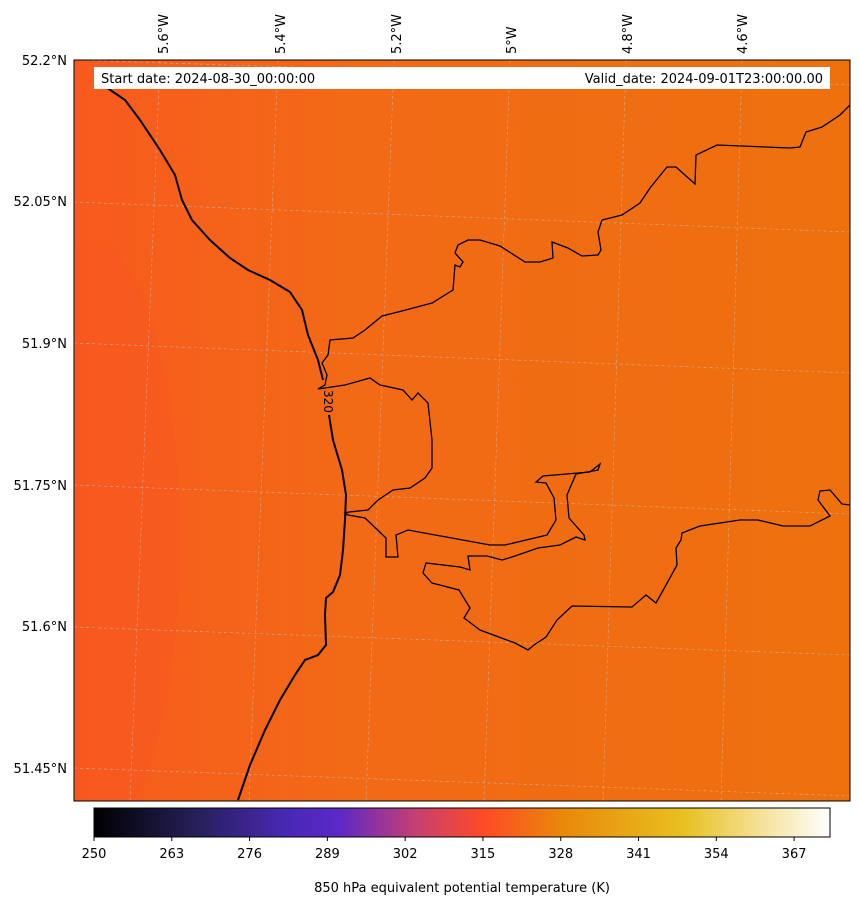 The height and width of the screenshot is (911, 859). Describe the element at coordinates (512, 40) in the screenshot. I see `lon-label: 5°W` at that location.